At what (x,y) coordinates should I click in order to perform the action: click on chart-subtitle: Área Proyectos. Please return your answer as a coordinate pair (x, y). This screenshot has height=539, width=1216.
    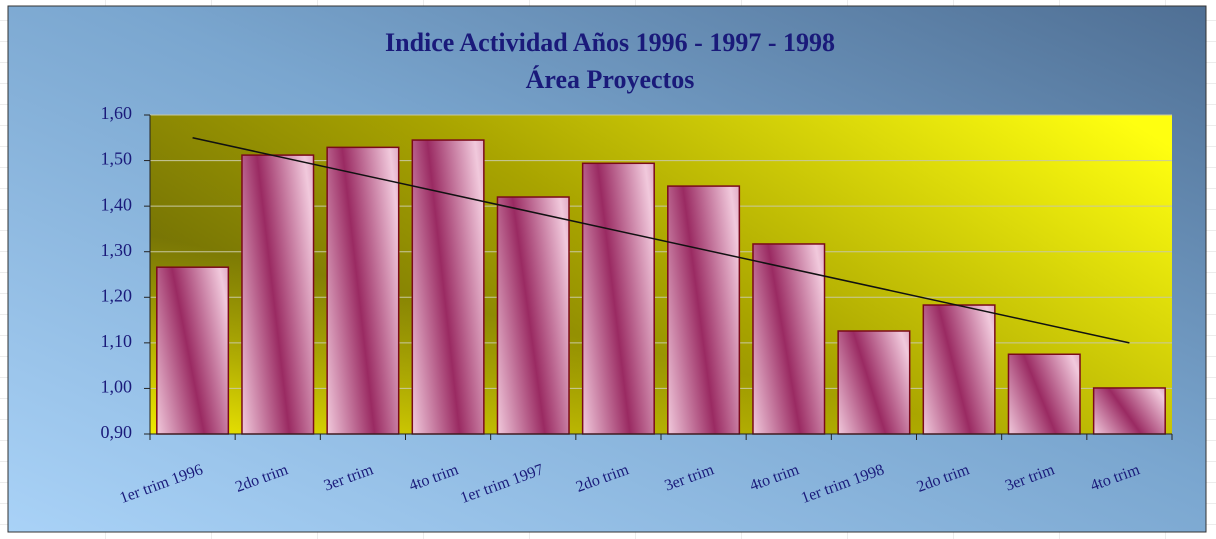
    Looking at the image, I should click on (610, 79).